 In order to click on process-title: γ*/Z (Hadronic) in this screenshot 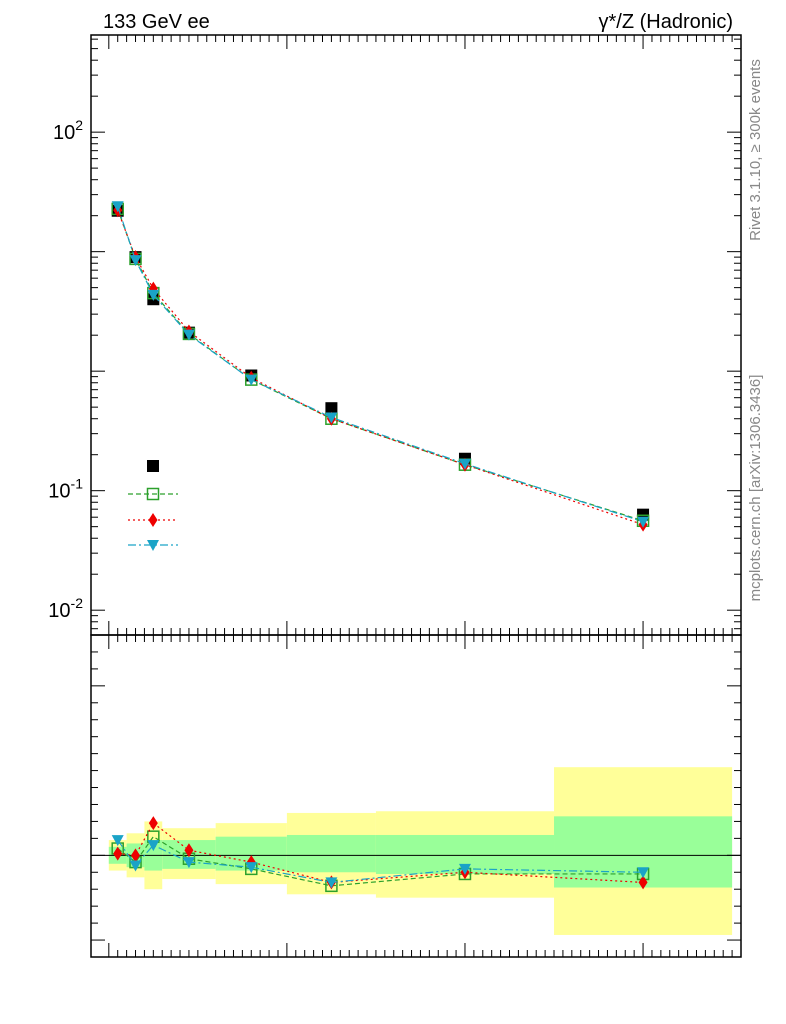, I will do `click(666, 22)`.